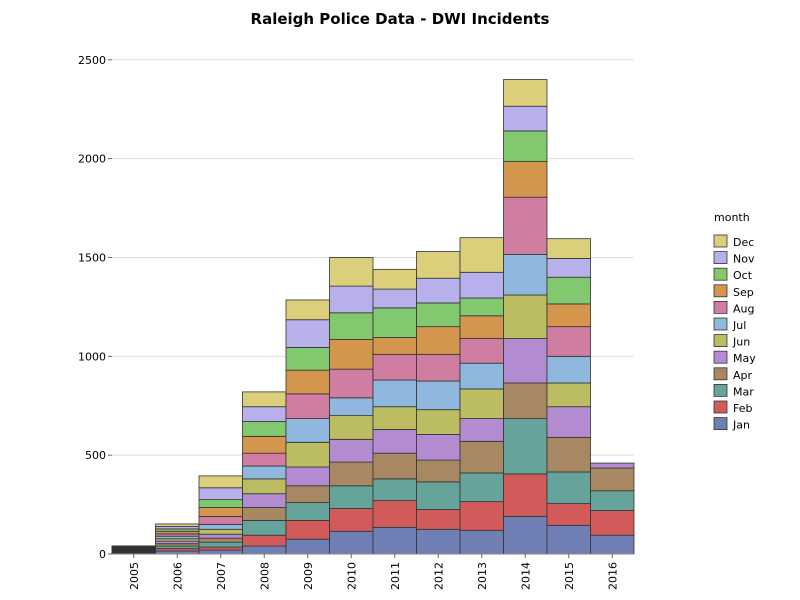  I want to click on bar-2008-may, so click(264, 500).